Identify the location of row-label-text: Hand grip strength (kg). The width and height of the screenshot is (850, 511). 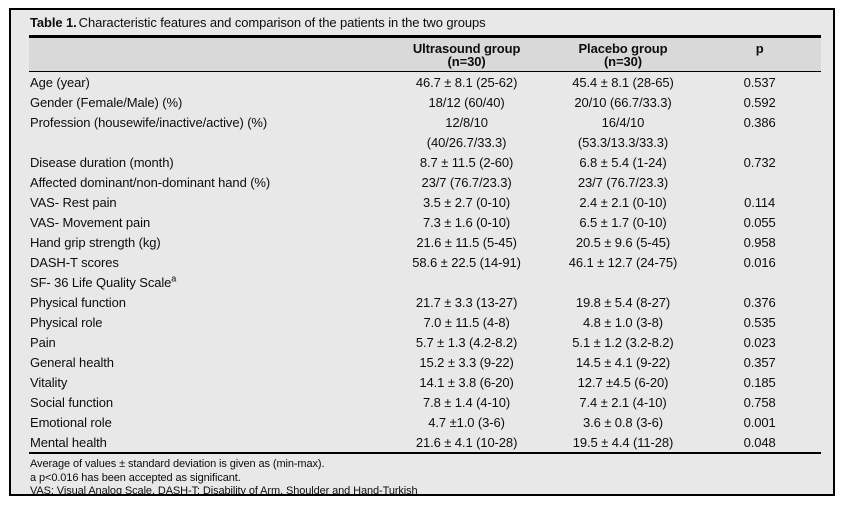
(95, 242).